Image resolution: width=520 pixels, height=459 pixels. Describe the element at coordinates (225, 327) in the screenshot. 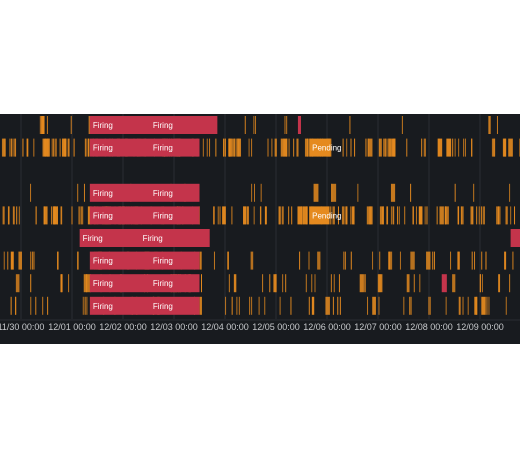

I see `time-tick-label: 12/04 00:00` at that location.